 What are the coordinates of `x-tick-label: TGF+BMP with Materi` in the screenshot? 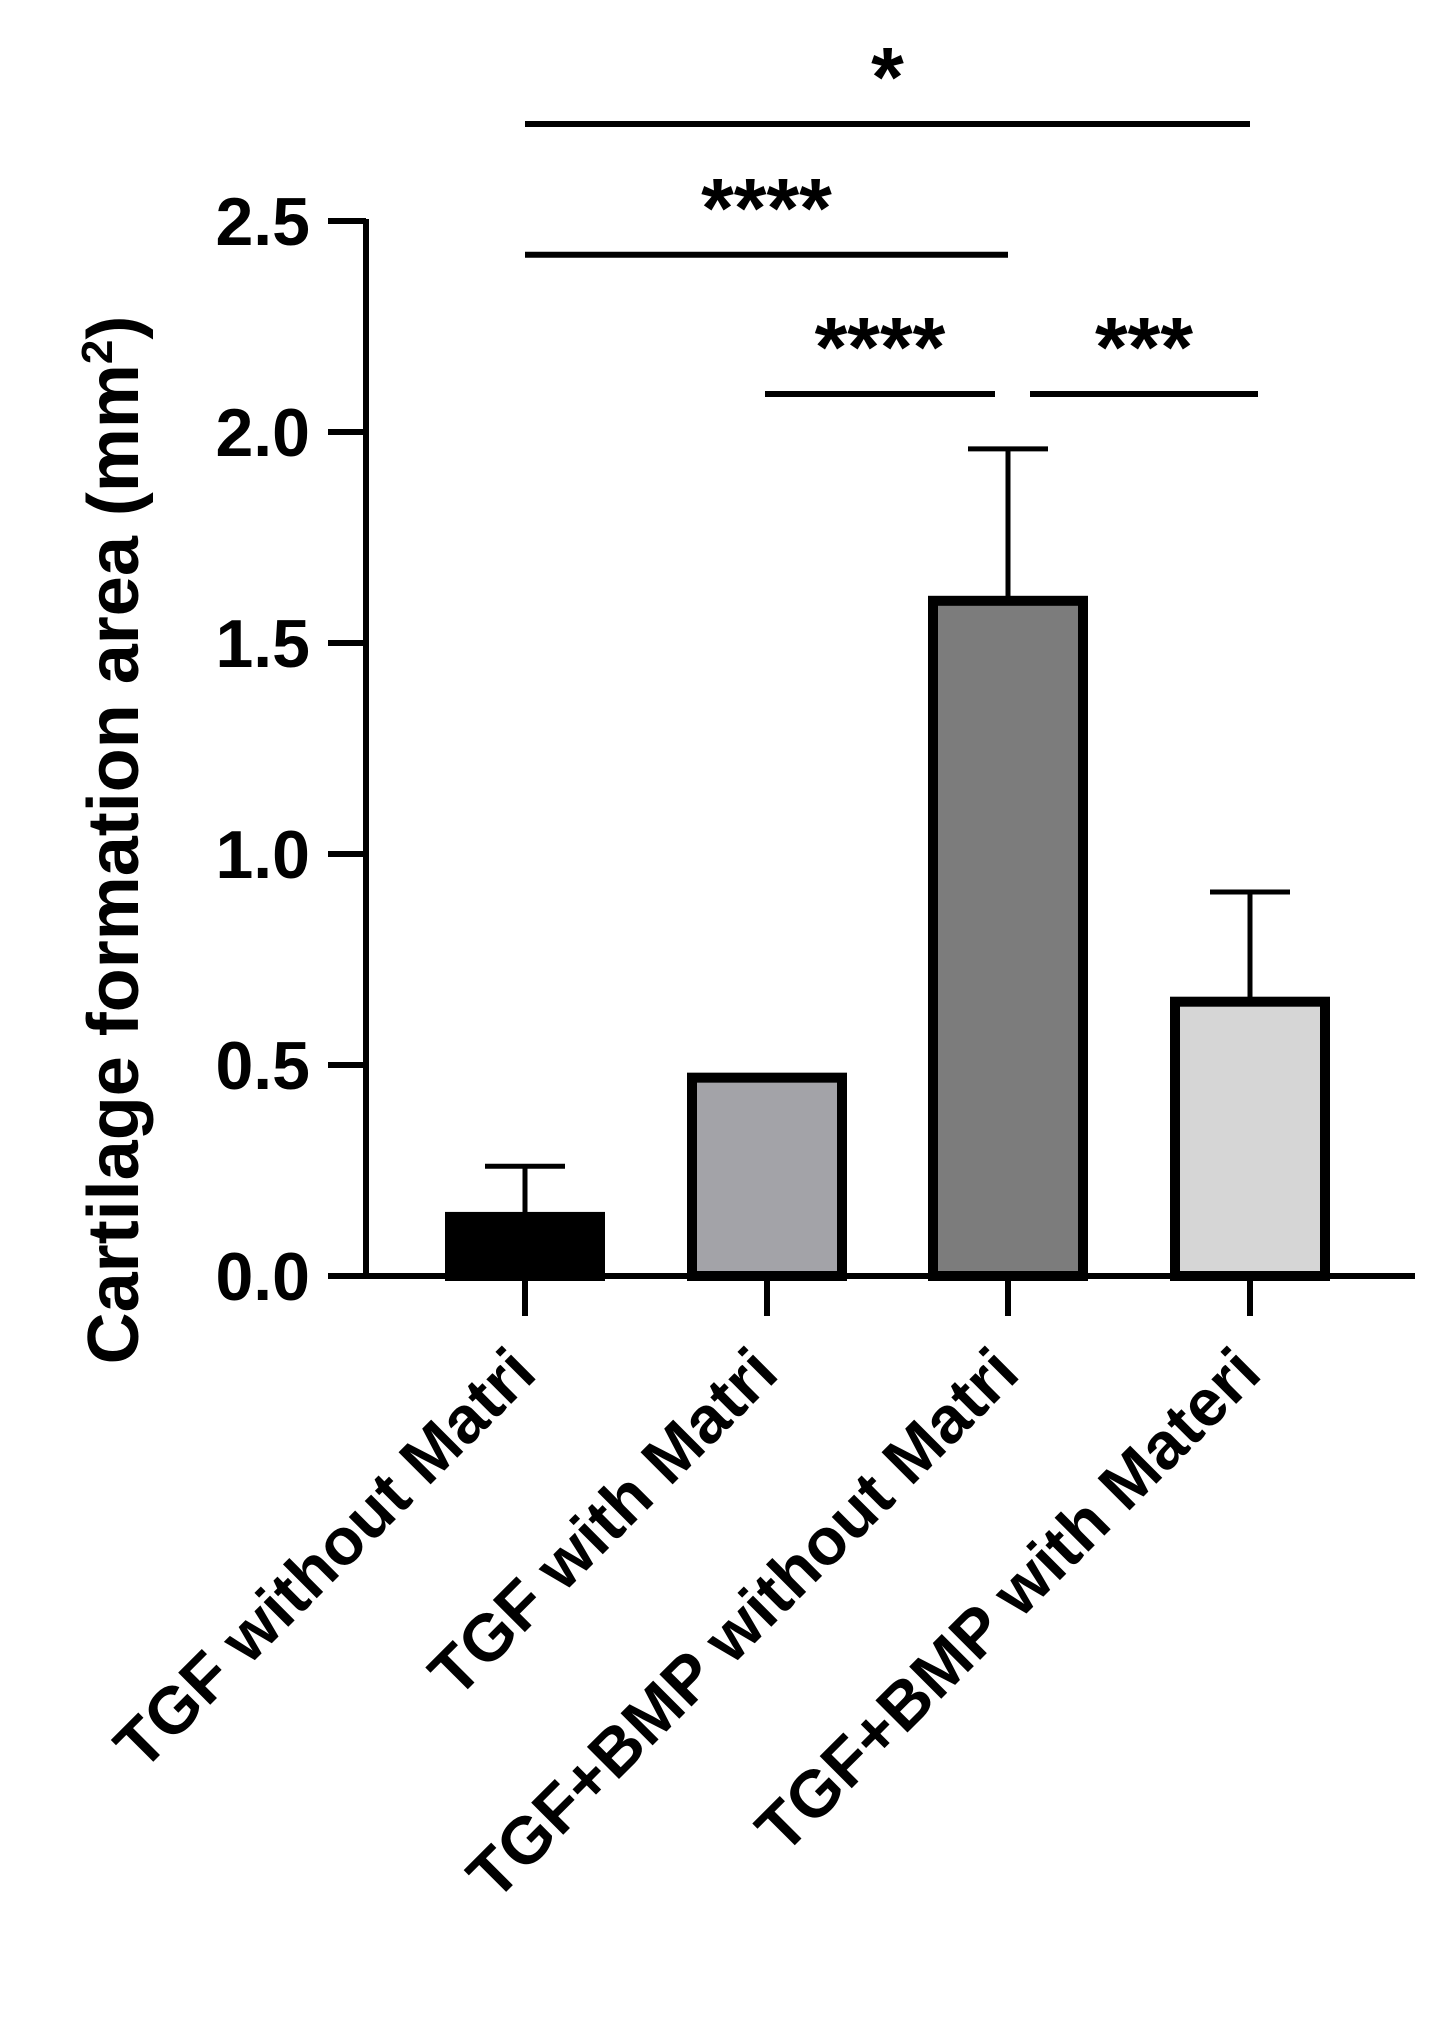 It's located at (1007, 1600).